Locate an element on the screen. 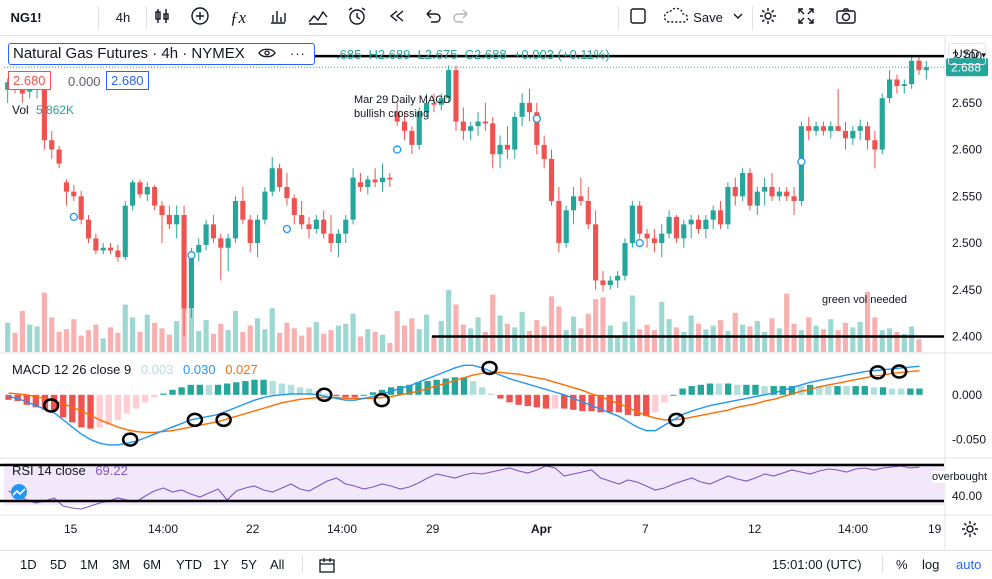 The height and width of the screenshot is (579, 992). eye-icon is located at coordinates (267, 55).